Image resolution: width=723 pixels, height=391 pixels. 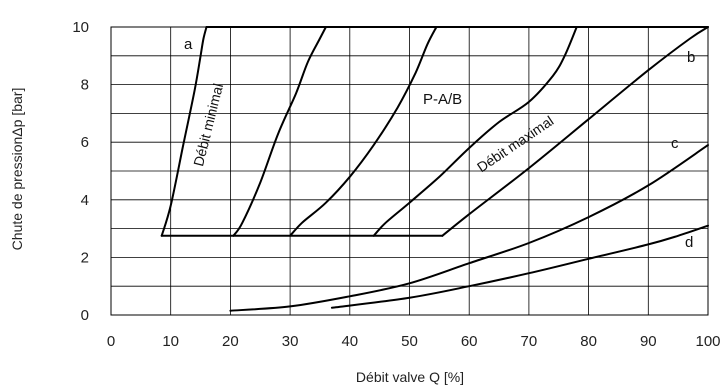 What do you see at coordinates (17, 169) in the screenshot?
I see `y-axis-title: Chute de pressionΔp [bar]` at bounding box center [17, 169].